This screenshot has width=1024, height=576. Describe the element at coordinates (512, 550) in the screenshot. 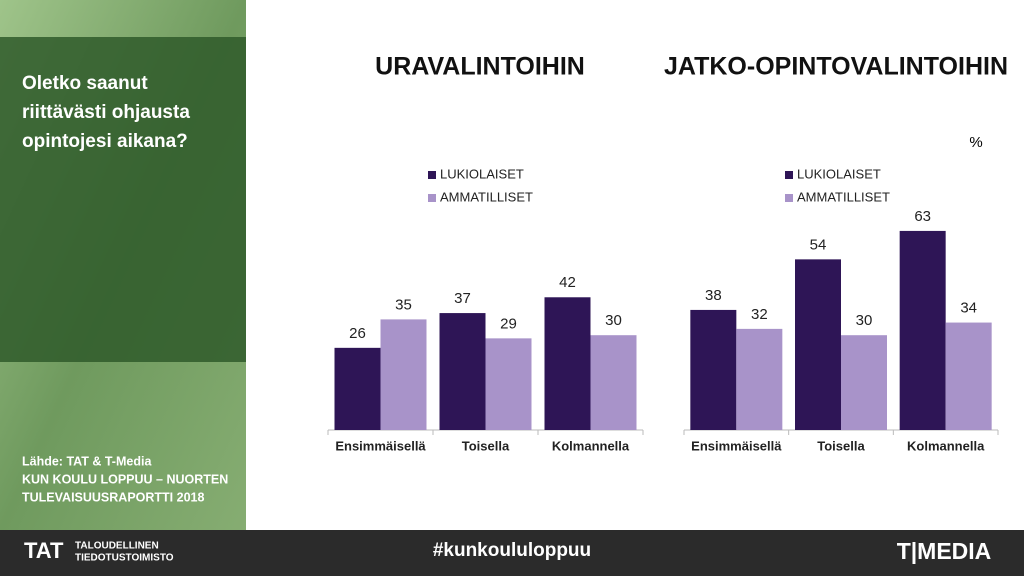

I see `hashtag: #kunkoululoppuu` at that location.